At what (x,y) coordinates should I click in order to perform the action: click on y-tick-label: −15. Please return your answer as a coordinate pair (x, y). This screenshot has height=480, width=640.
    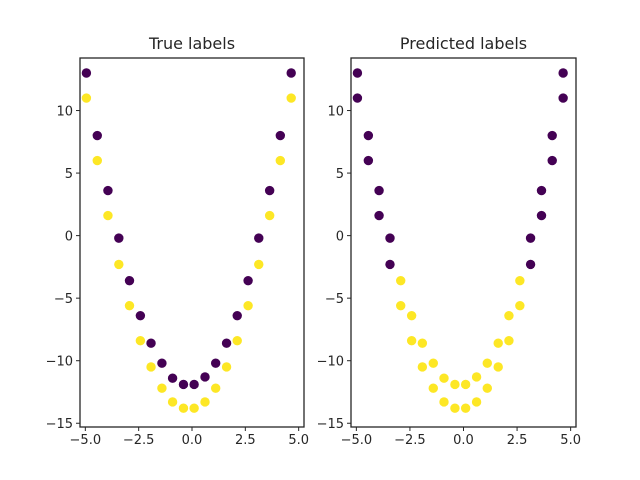
    Looking at the image, I should click on (330, 424).